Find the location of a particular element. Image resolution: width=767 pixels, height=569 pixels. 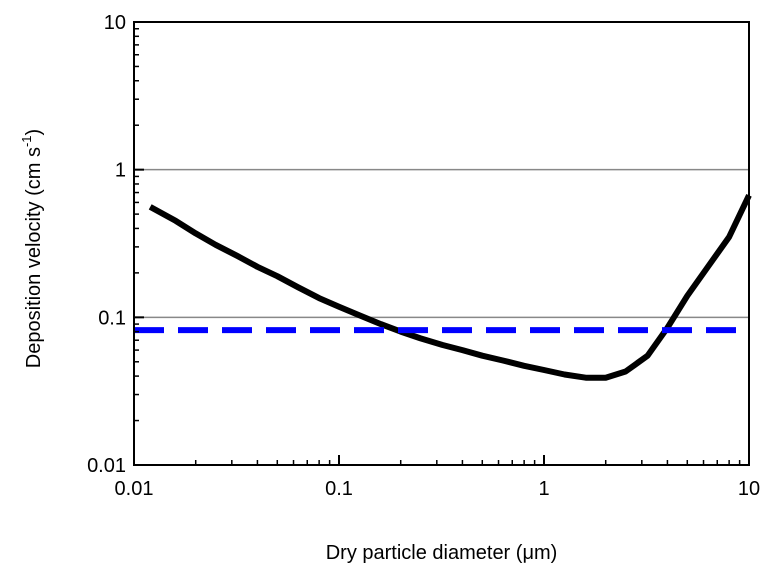

y-axis-label-main: Deposition velocity (cm s is located at coordinates (34, 257).